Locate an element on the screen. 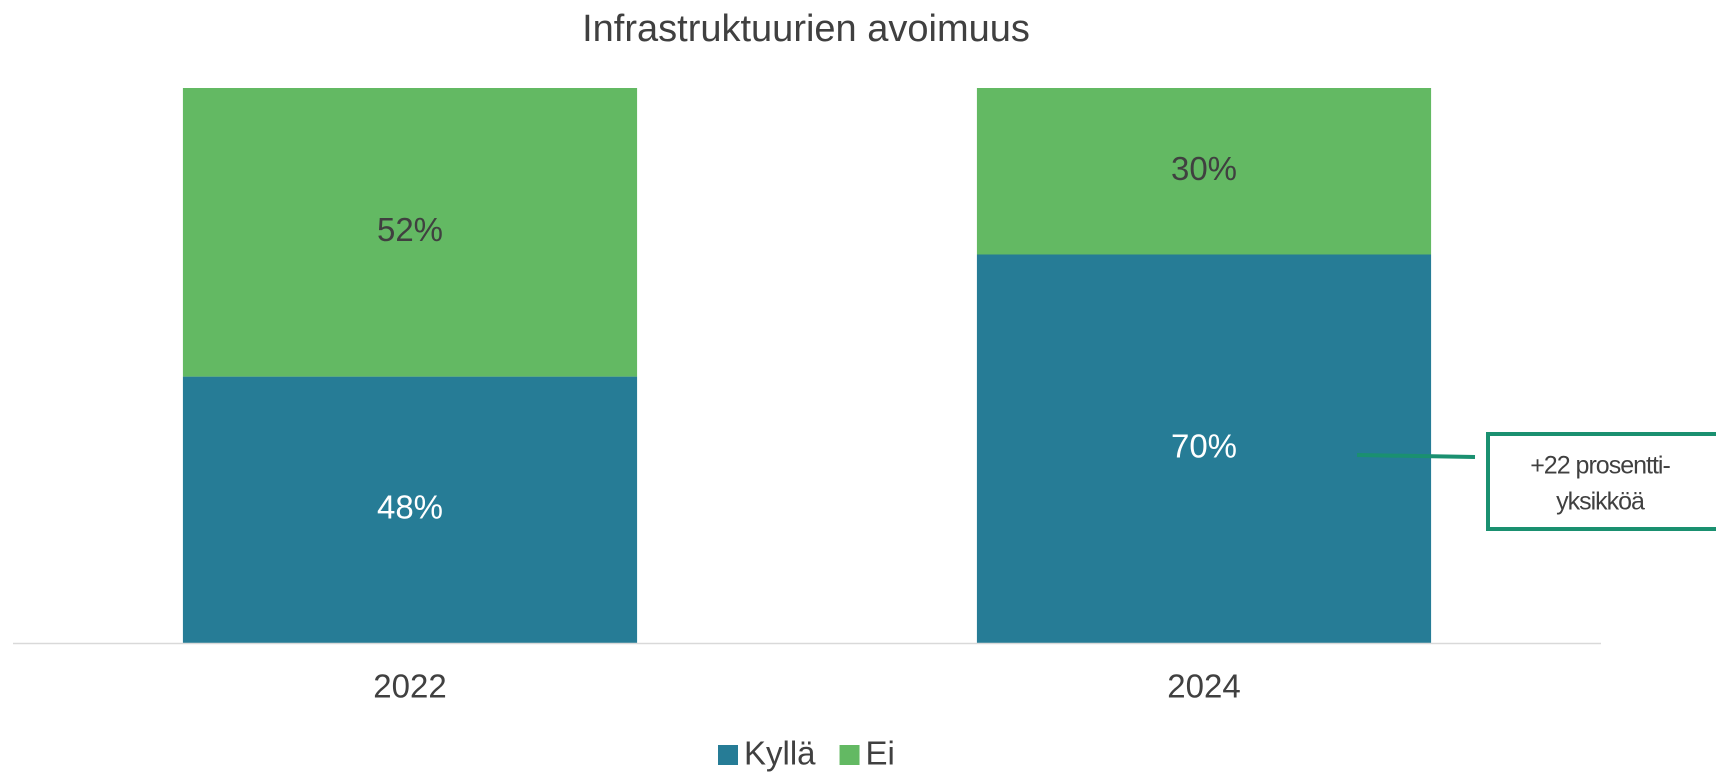 The width and height of the screenshot is (1716, 774). data-label: 48% is located at coordinates (410, 507).